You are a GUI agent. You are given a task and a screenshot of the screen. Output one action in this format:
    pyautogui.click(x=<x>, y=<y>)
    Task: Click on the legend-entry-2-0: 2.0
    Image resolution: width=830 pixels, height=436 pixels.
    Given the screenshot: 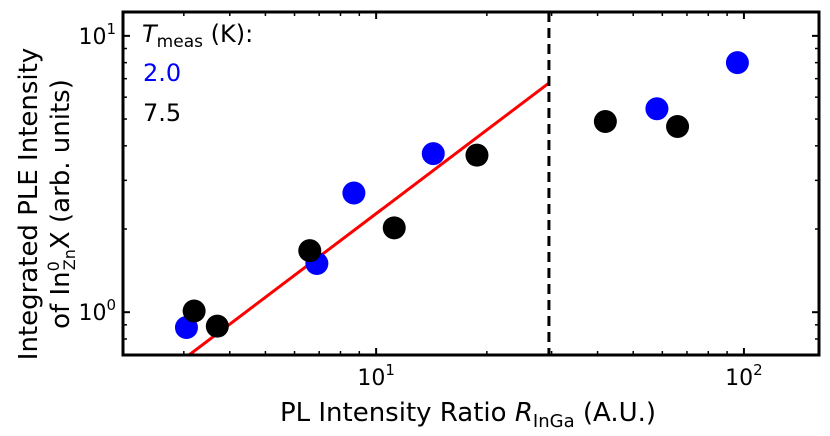 What is the action you would take?
    pyautogui.click(x=162, y=73)
    